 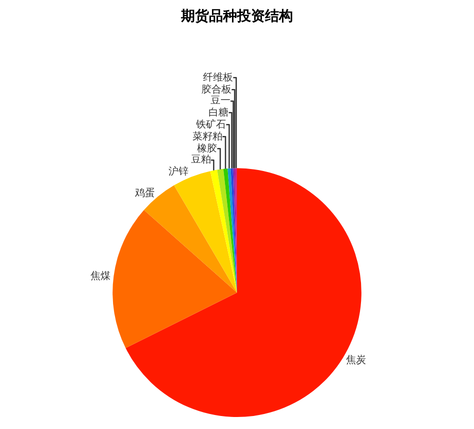 I want to click on slice-label: 菜籽粕, so click(x=207, y=136).